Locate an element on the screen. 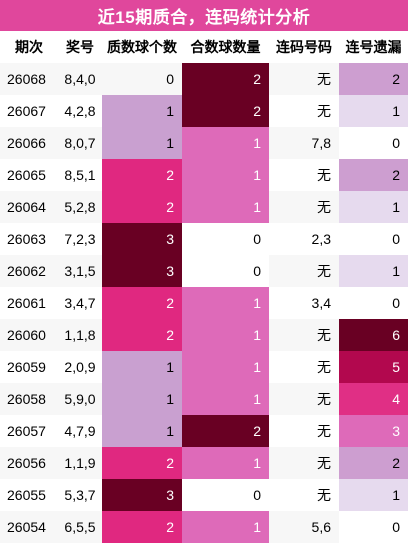 Image resolution: width=408 pixels, height=559 pixels. table-row: 26066 8,0,7 1 1 7,8 0 is located at coordinates (204, 143).